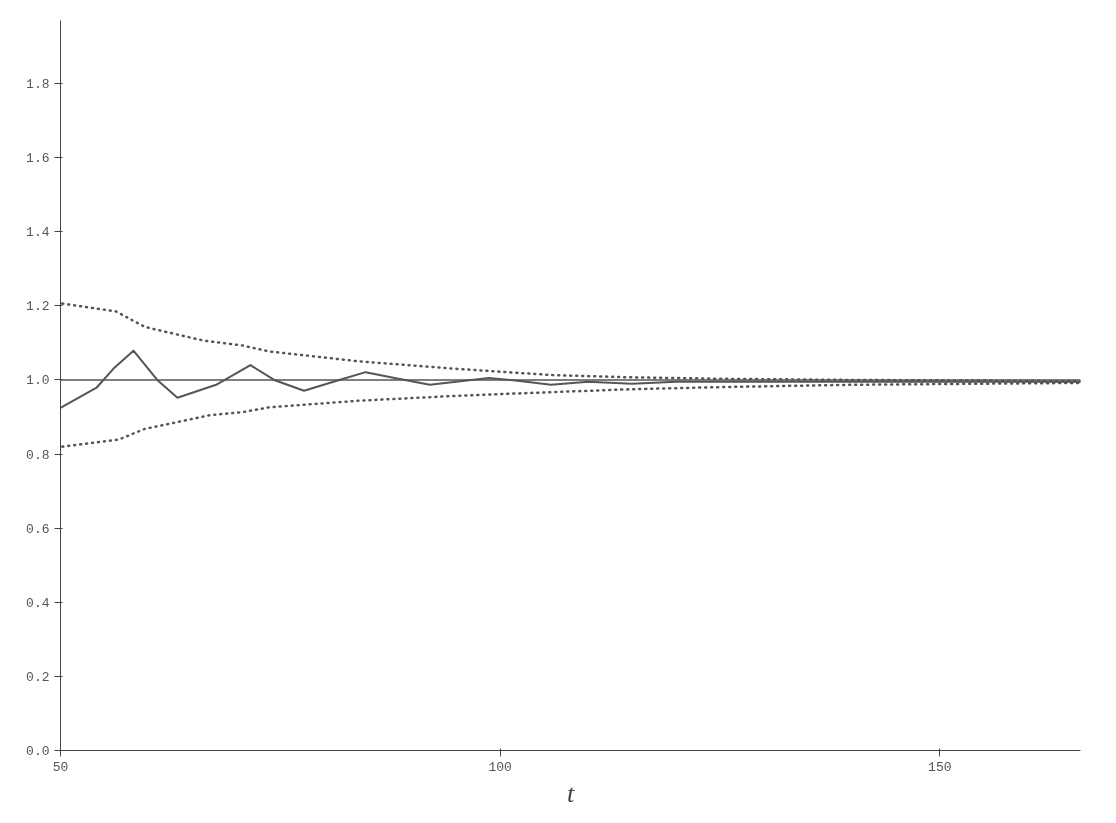 The height and width of the screenshot is (823, 1116). What do you see at coordinates (38, 603) in the screenshot?
I see `y-tick-label: 0.4` at bounding box center [38, 603].